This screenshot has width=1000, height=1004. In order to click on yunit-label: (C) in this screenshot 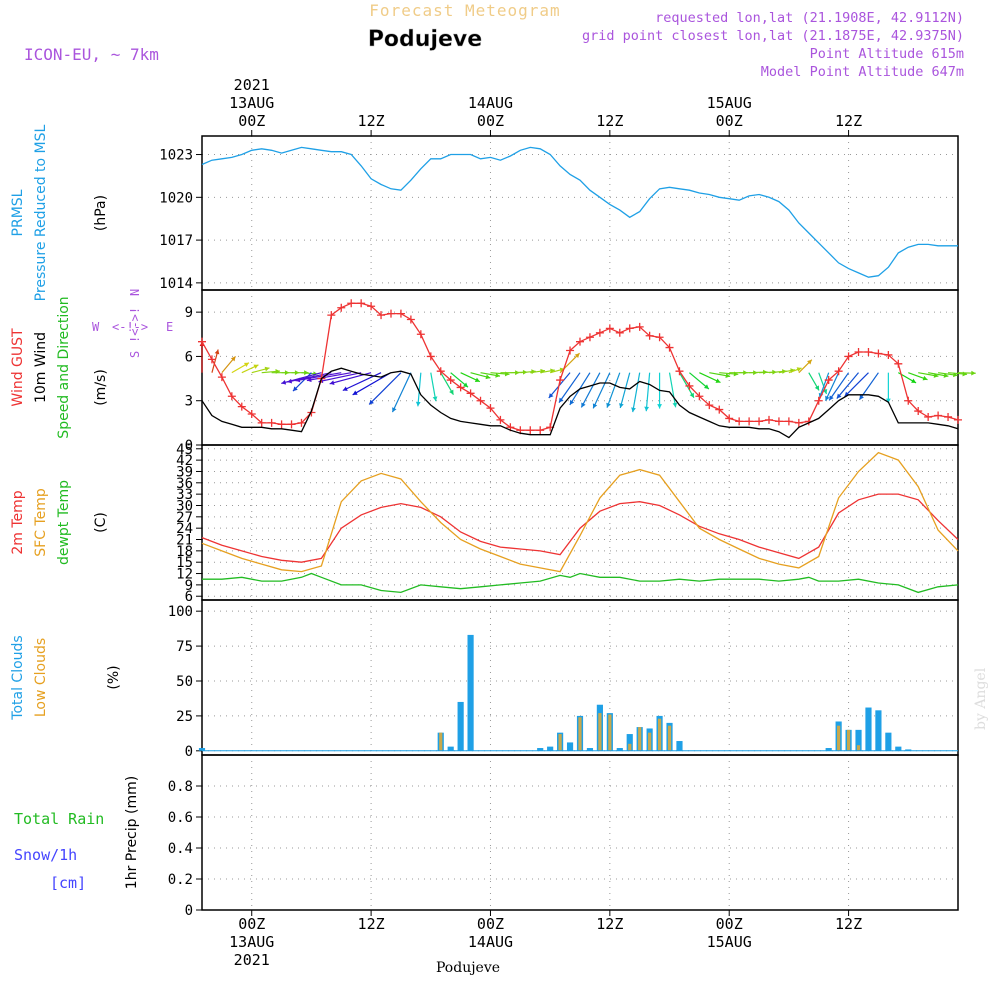, I will do `click(101, 522)`.